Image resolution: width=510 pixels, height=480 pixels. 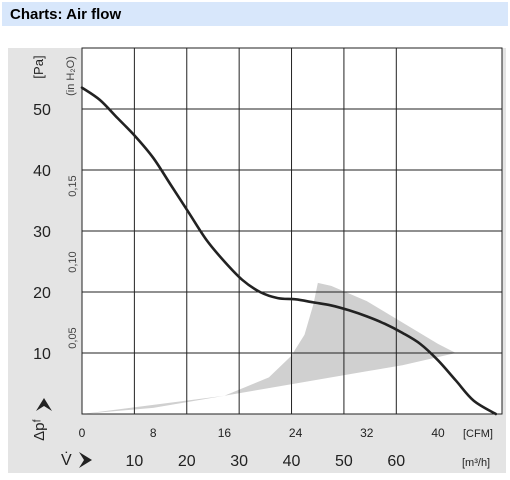 What do you see at coordinates (42, 354) in the screenshot?
I see `y-tick-label-pa: 10` at bounding box center [42, 354].